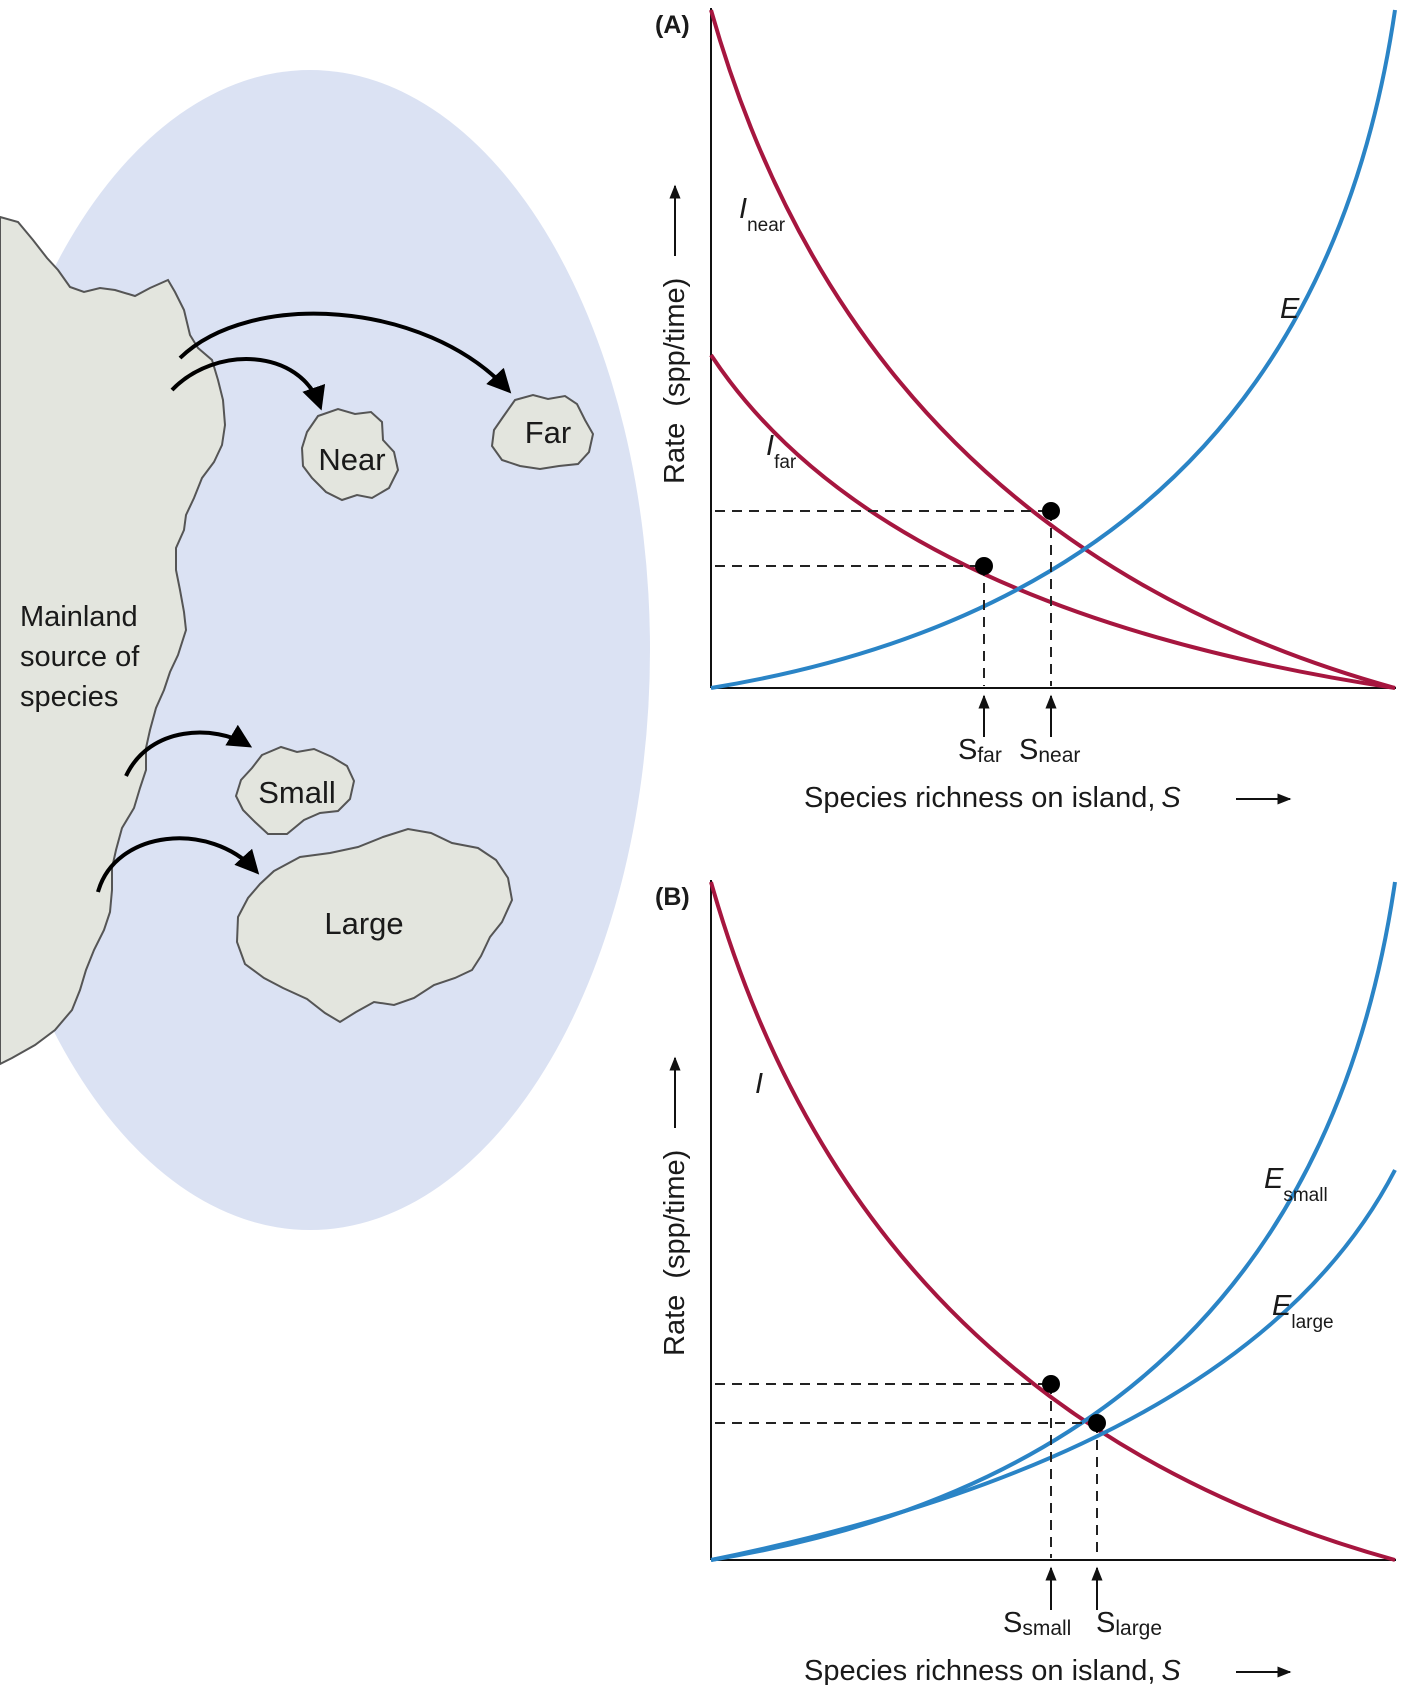 Image resolution: width=1409 pixels, height=1685 pixels. I want to click on panel-b-e-large-label: Elarge, so click(1303, 1311).